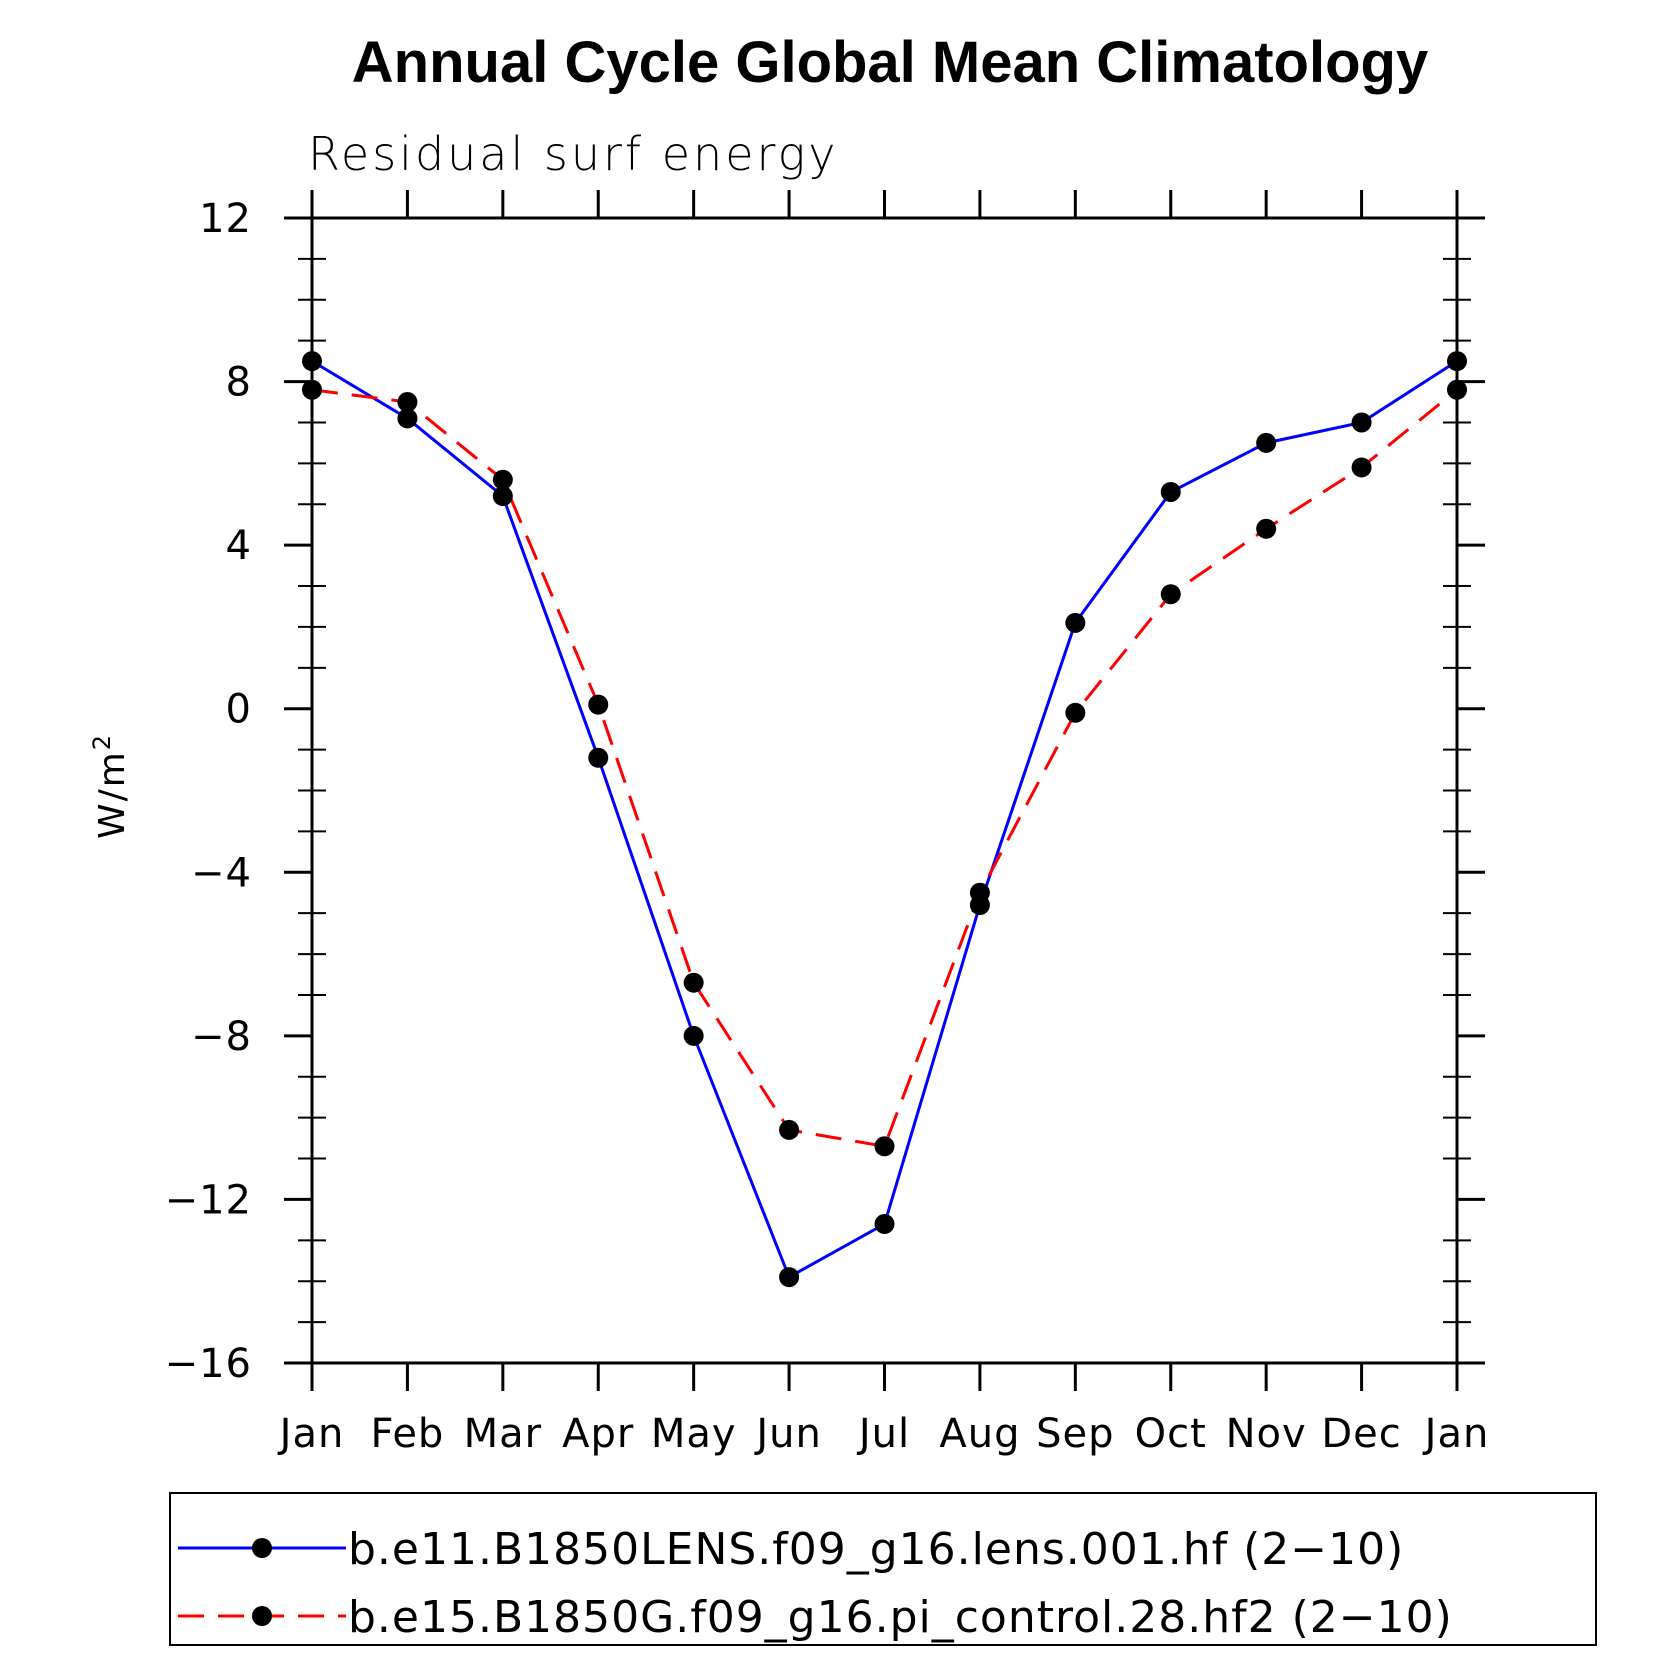 Image resolution: width=1680 pixels, height=1680 pixels. I want to click on x-tick-label: Aug, so click(979, 1434).